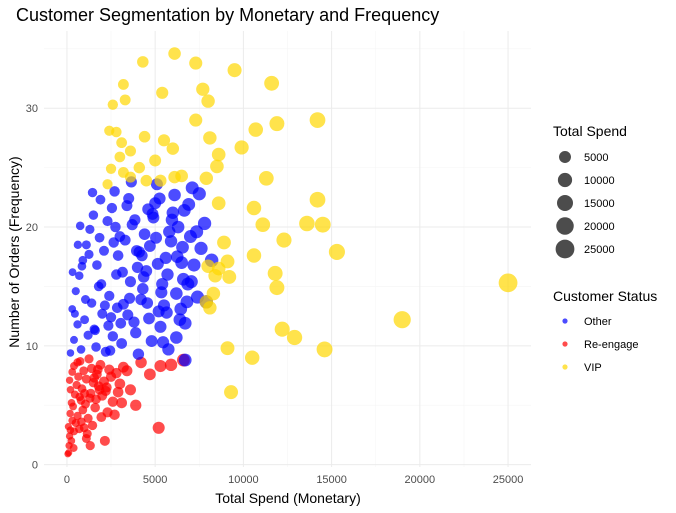 The image size is (676, 513). I want to click on x-tick-label: 15000, so click(331, 480).